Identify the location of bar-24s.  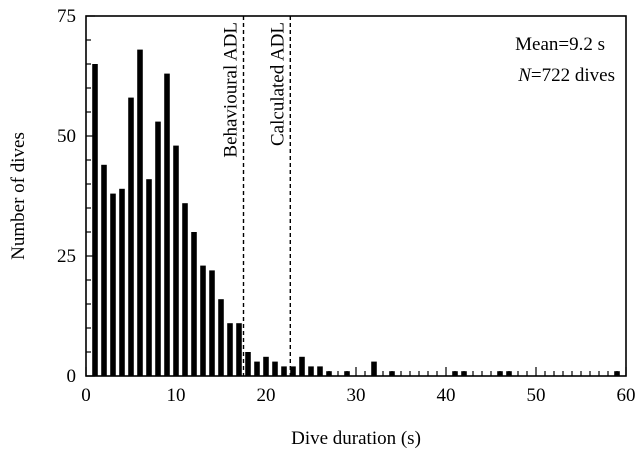
(302, 366).